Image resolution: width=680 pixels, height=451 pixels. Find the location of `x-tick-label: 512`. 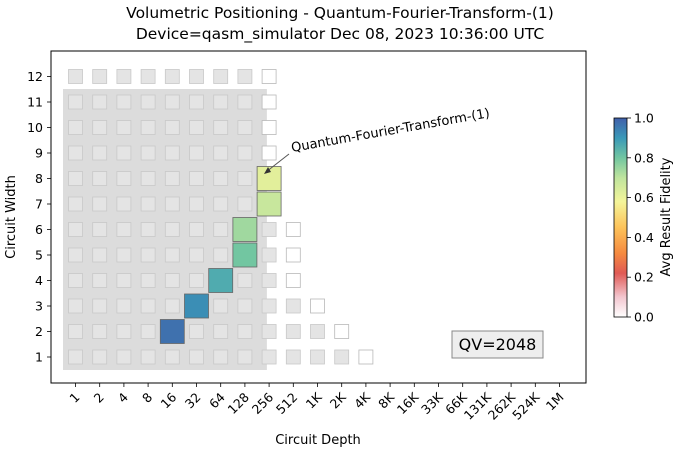

x-tick-label: 512 is located at coordinates (286, 403).